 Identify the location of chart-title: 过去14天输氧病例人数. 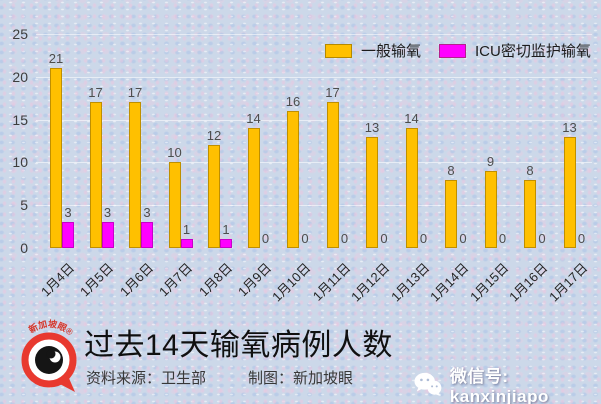
(238, 345).